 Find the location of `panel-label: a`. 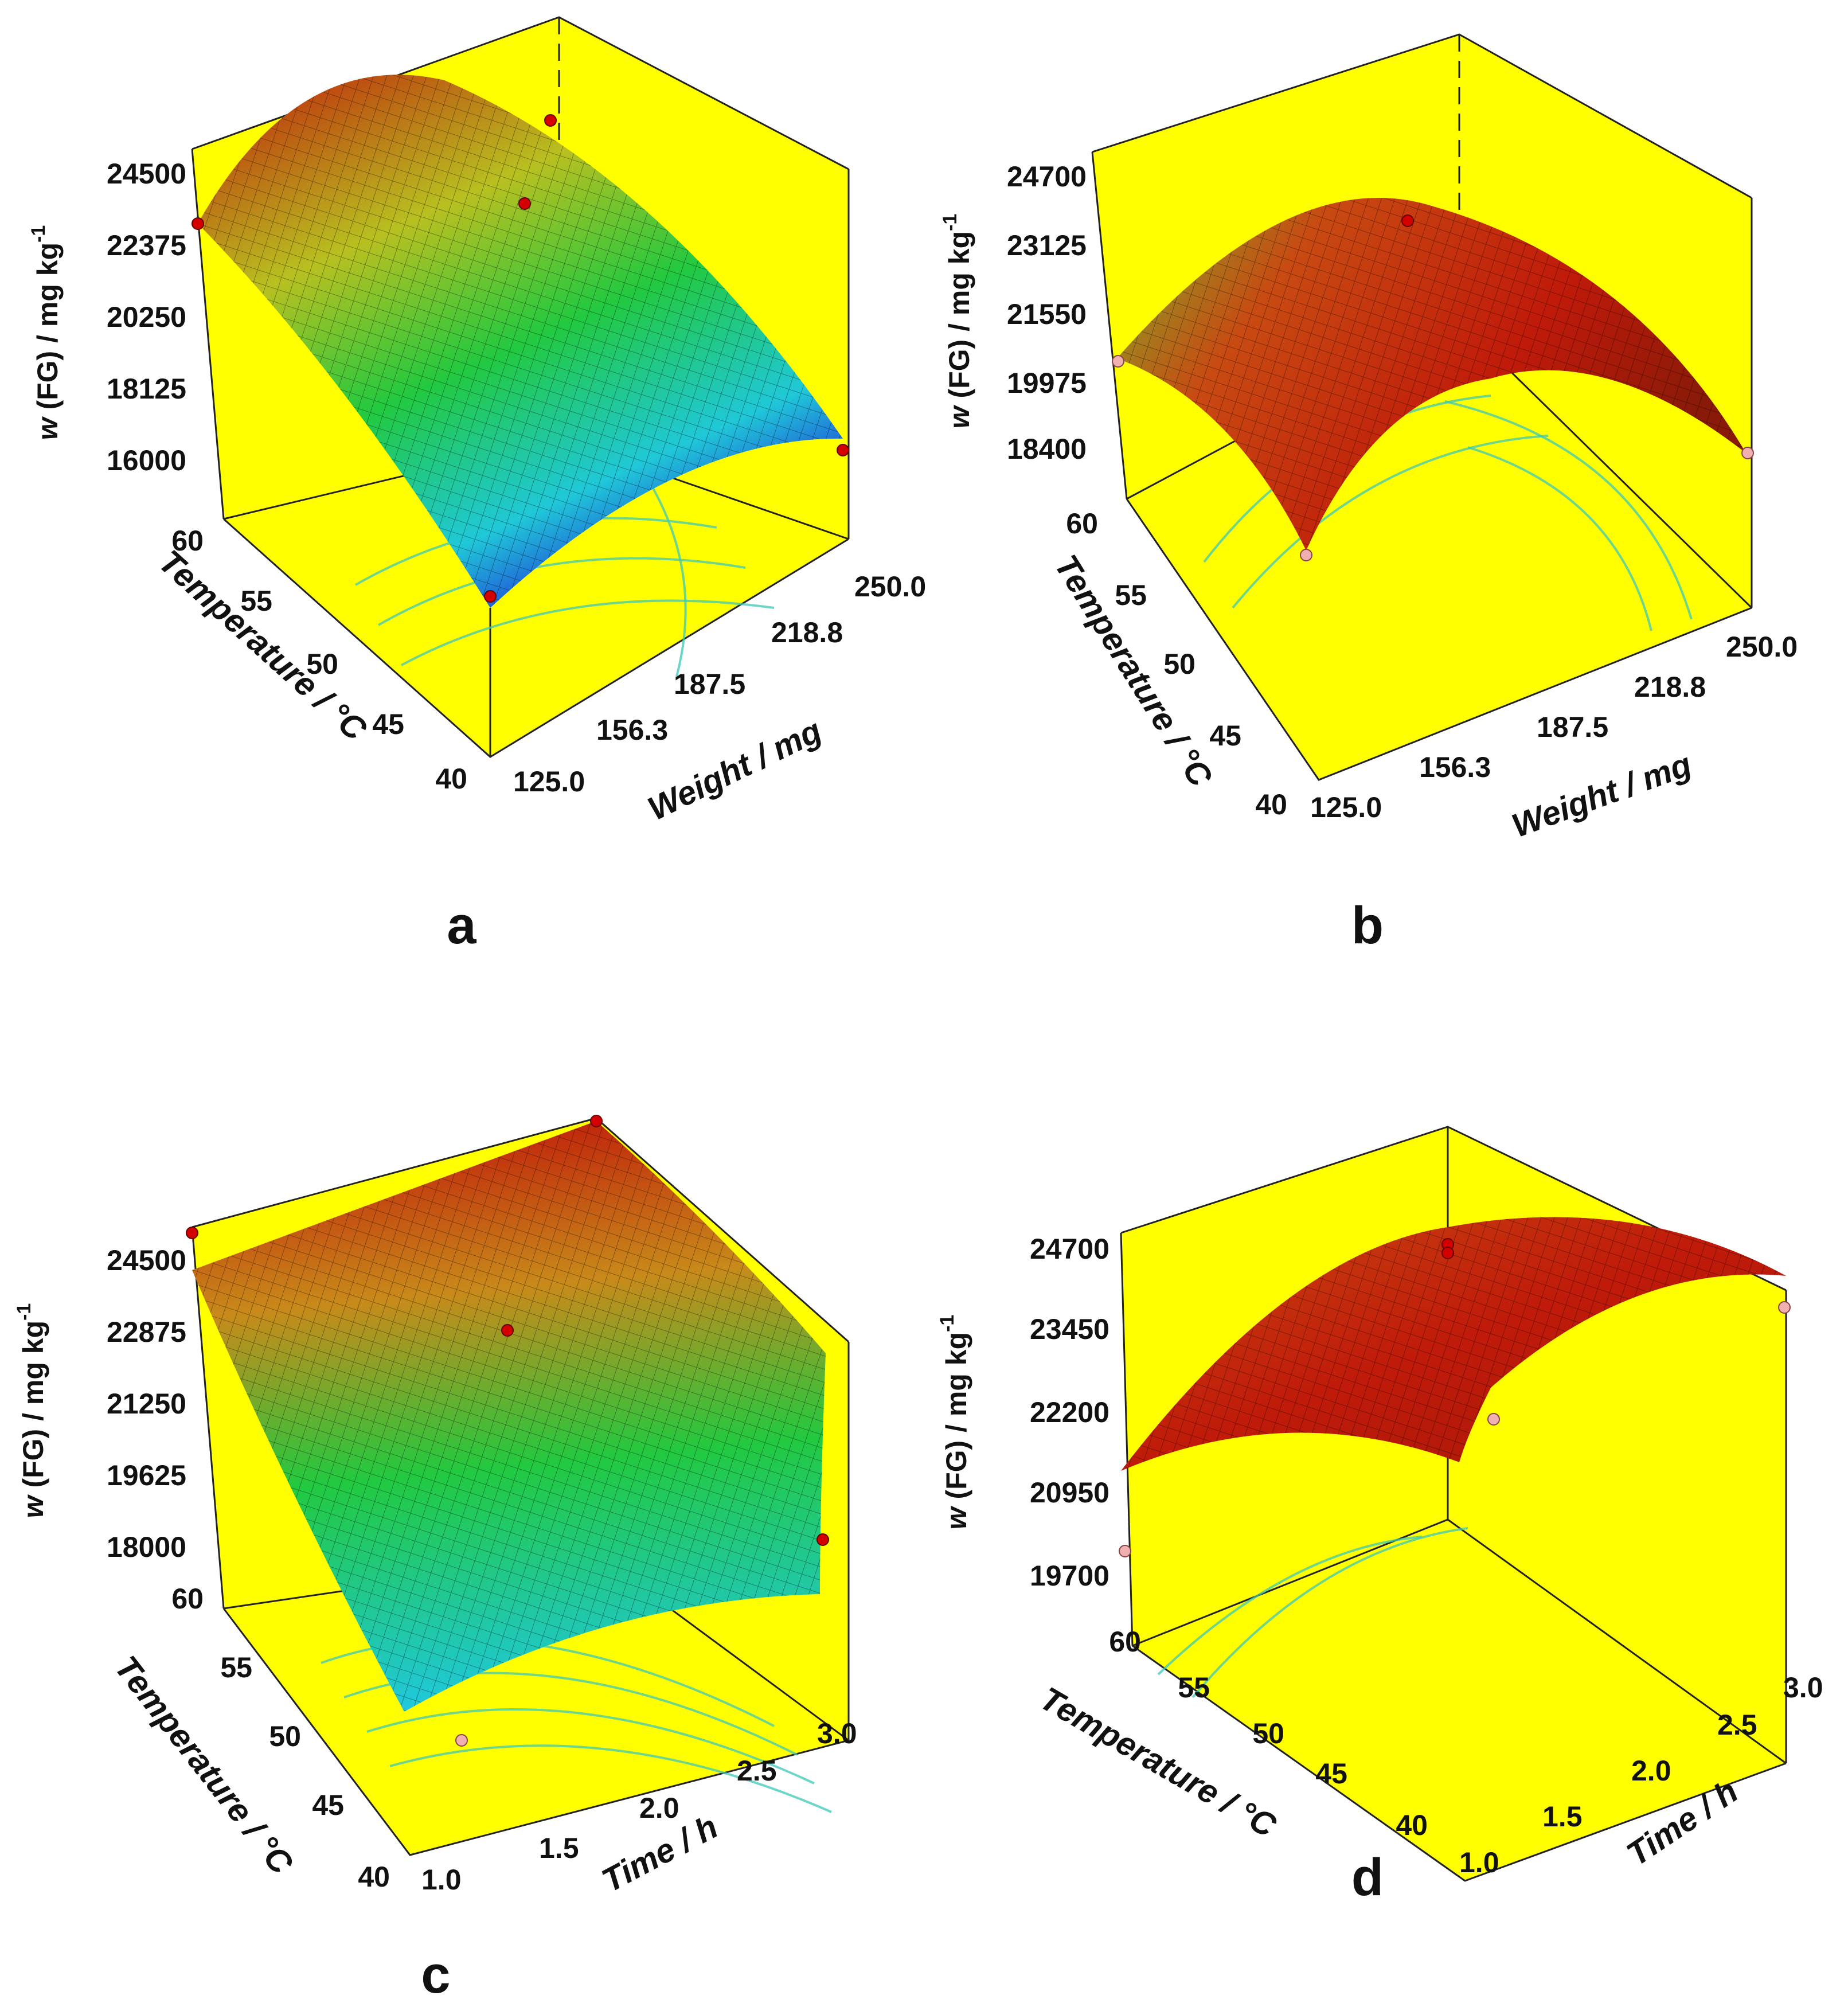

panel-label: a is located at coordinates (461, 925).